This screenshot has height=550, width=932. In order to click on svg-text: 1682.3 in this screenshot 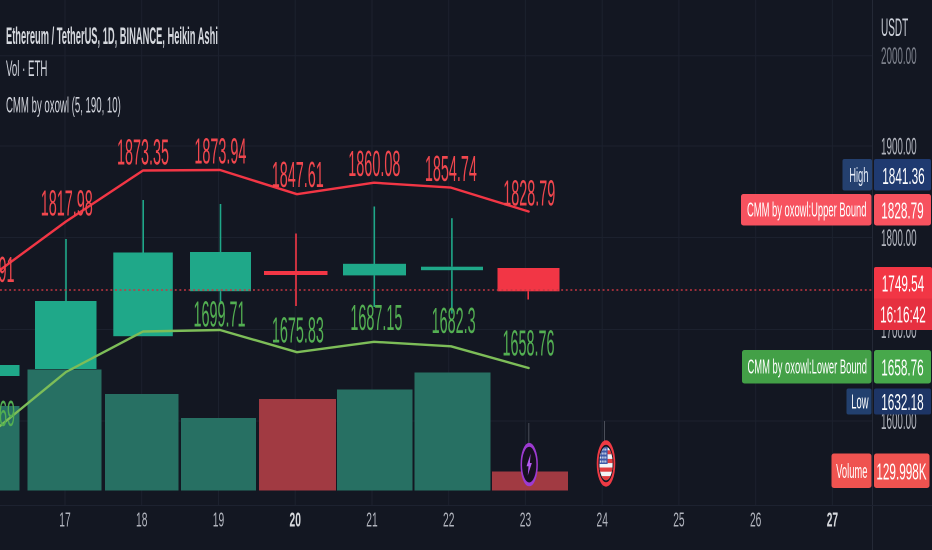, I will do `click(454, 320)`.